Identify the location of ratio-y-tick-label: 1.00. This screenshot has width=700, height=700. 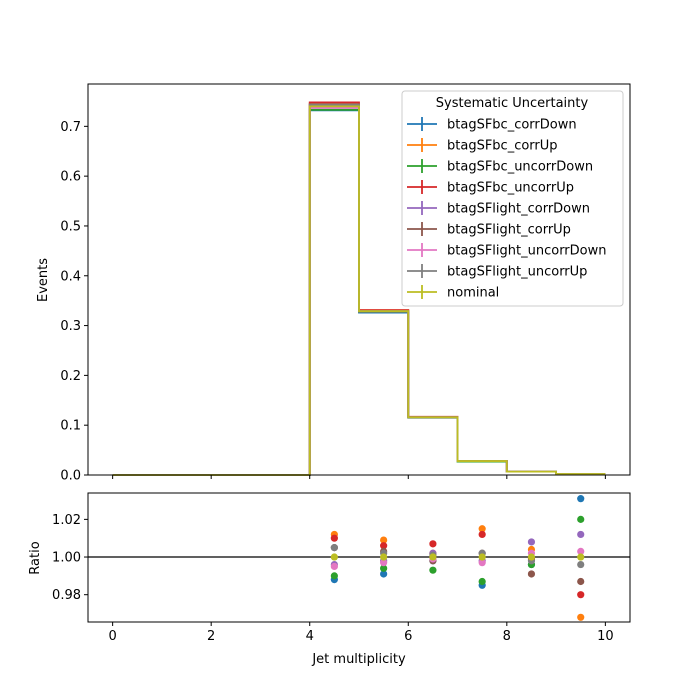
(66, 558).